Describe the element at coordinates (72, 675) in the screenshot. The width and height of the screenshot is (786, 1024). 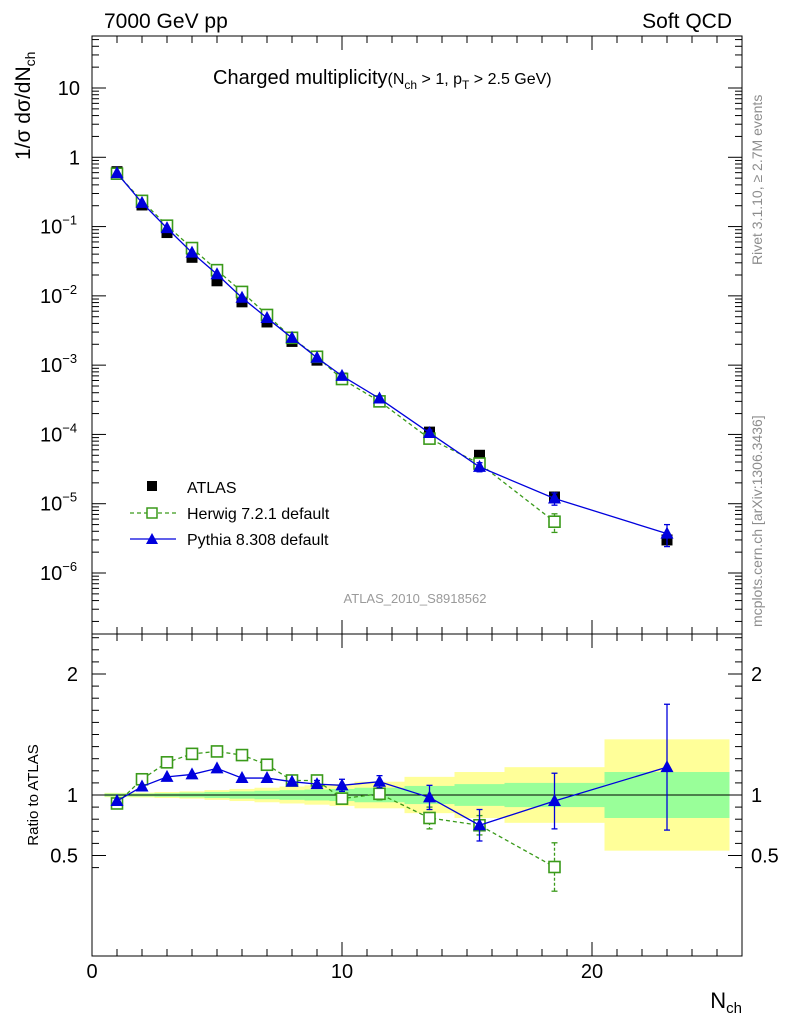
I see `ratio-y-tick-label: 2` at that location.